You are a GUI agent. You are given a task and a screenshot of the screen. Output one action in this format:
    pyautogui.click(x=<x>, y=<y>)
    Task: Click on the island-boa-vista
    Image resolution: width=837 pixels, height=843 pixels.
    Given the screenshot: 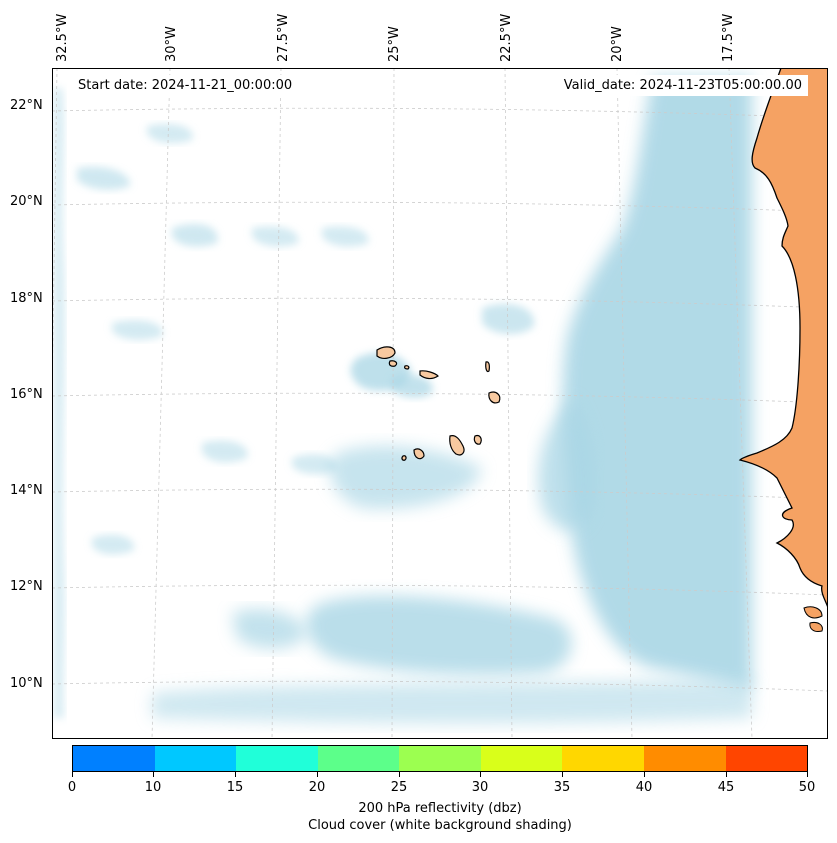 What is the action you would take?
    pyautogui.click(x=494, y=397)
    